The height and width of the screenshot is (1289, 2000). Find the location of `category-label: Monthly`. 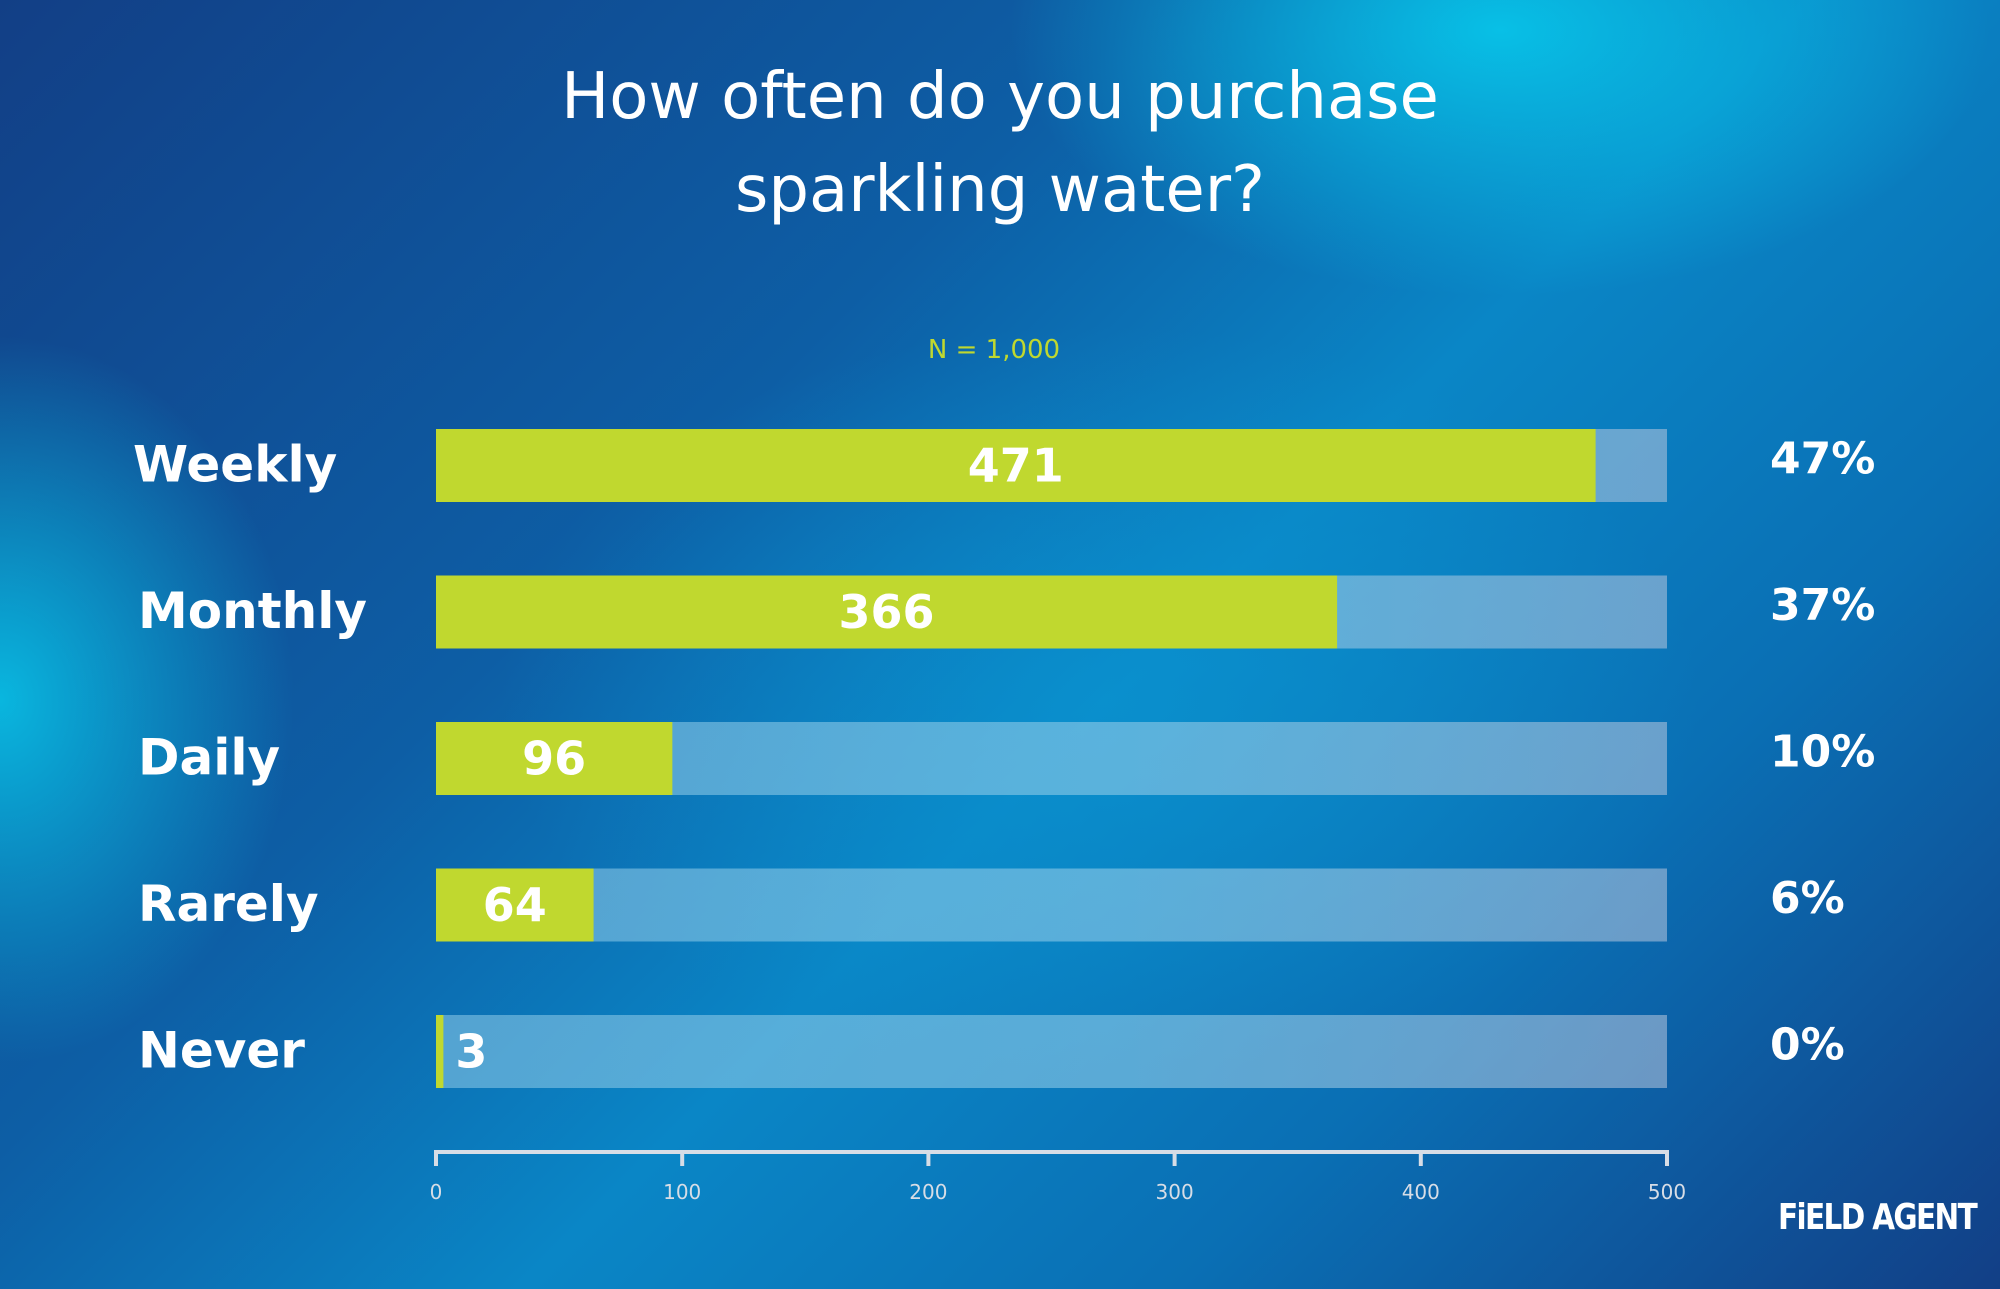

category-label: Monthly is located at coordinates (252, 611).